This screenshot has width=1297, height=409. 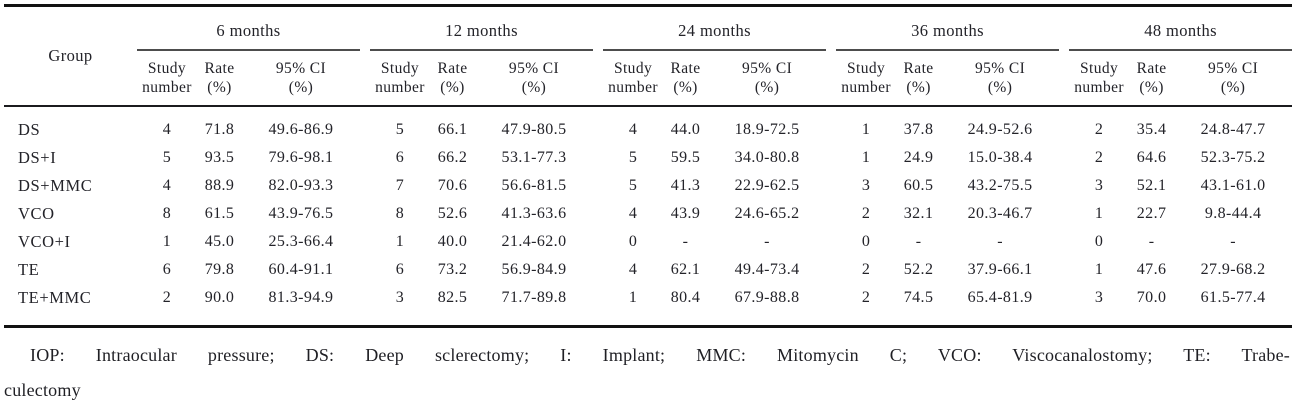 I want to click on table-cell: 21.4-62.0, so click(x=534, y=241).